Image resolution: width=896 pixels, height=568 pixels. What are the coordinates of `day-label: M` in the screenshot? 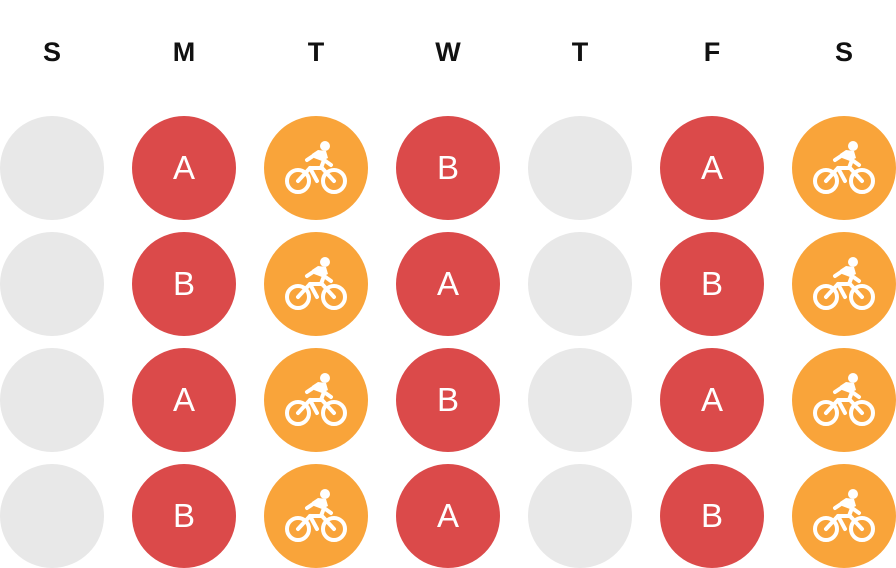 It's located at (184, 52).